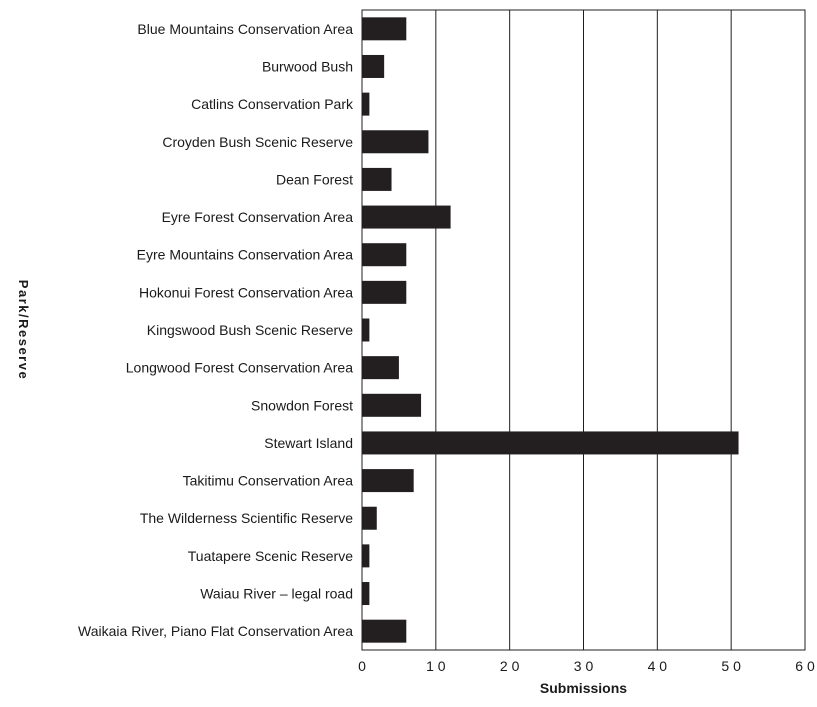  Describe the element at coordinates (362, 666) in the screenshot. I see `x-tick-label: 0` at that location.